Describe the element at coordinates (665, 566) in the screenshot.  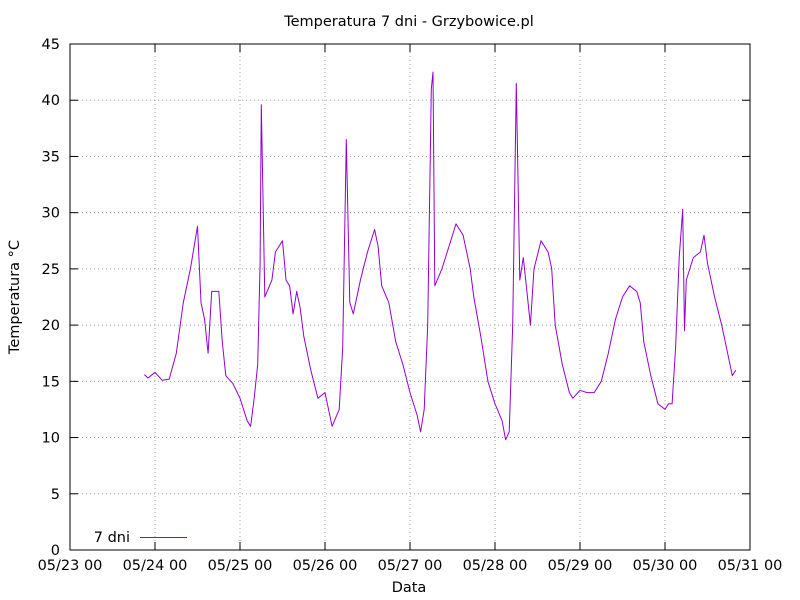
I see `x-tick-label: 05/30 00` at that location.